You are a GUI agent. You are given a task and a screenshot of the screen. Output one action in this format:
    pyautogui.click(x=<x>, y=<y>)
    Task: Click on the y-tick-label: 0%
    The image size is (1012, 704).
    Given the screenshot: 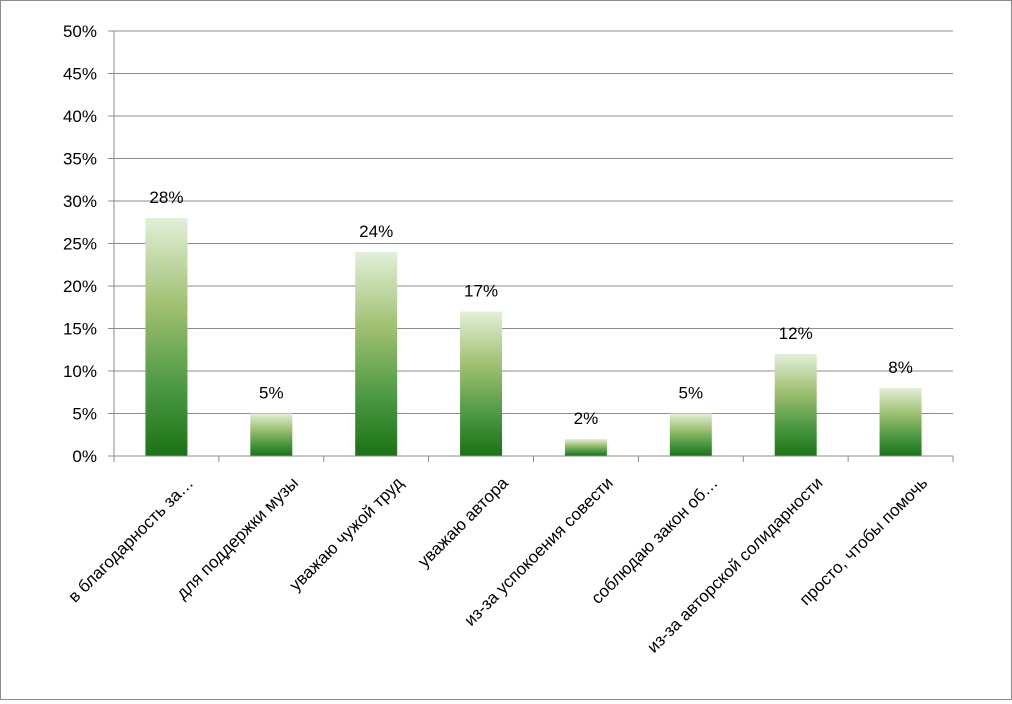 What is the action you would take?
    pyautogui.click(x=84, y=456)
    